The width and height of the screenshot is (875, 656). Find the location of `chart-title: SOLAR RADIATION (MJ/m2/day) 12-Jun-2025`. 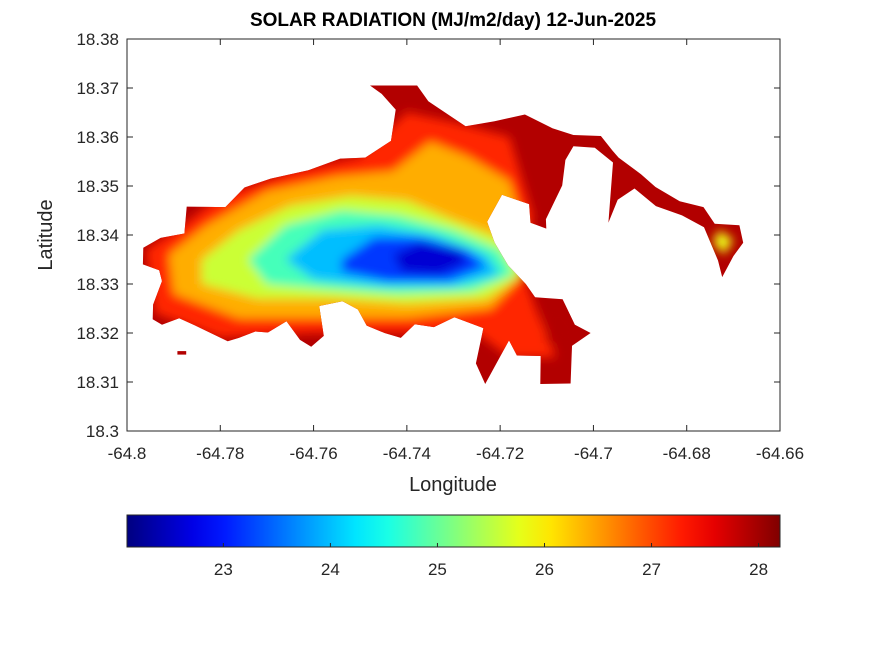

chart-title: SOLAR RADIATION (MJ/m2/day) 12-Jun-2025 is located at coordinates (453, 20).